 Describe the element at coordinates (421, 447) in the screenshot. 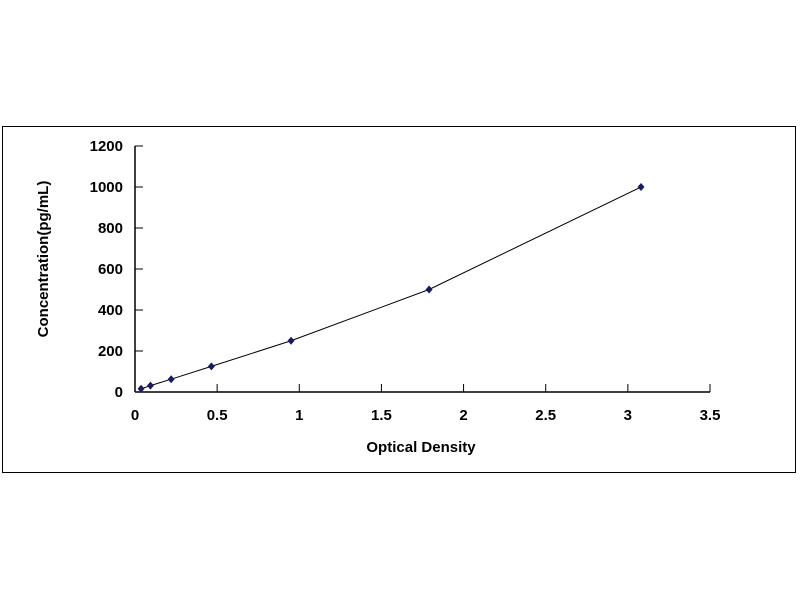

I see `x-axis-label: Optical Density` at that location.